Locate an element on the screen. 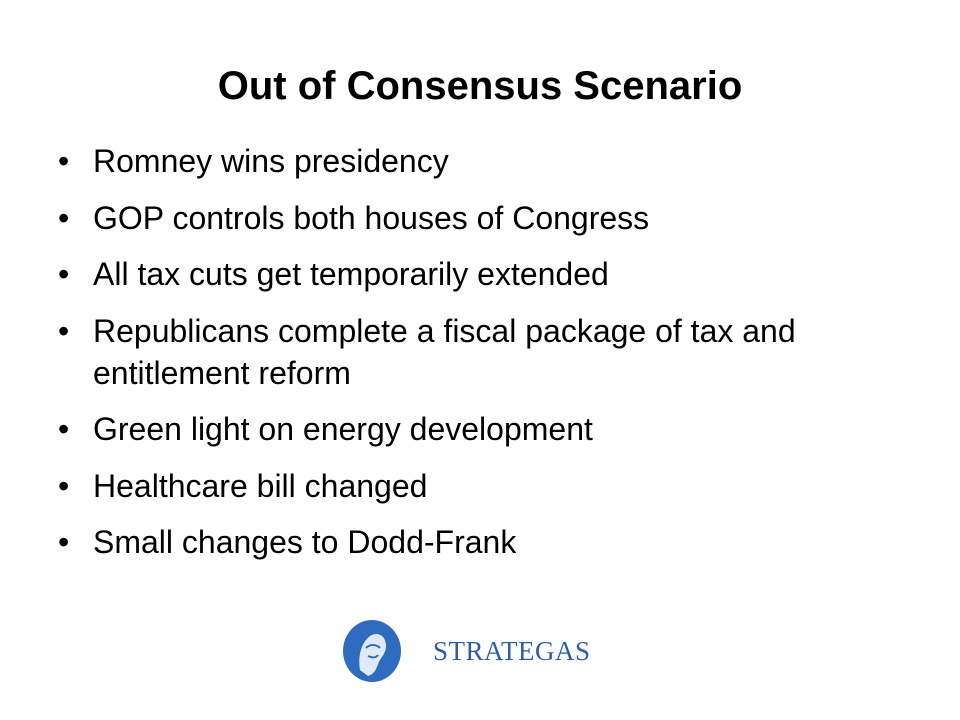 Image resolution: width=960 pixels, height=720 pixels. bullet-item: • Romney wins presidency is located at coordinates (473, 161).